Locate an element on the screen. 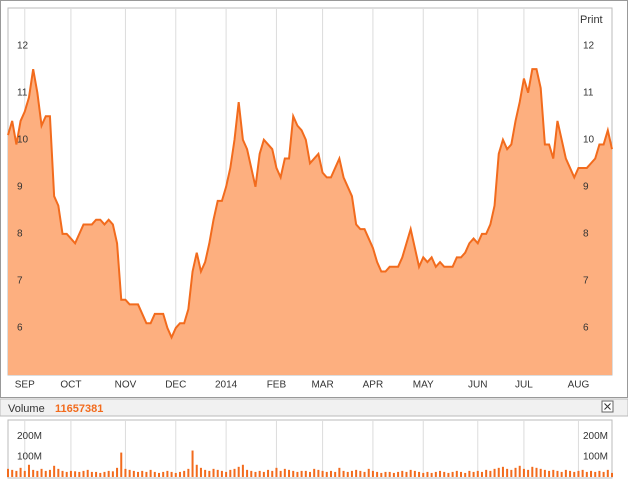  x-tick-label: MAR is located at coordinates (322, 385).